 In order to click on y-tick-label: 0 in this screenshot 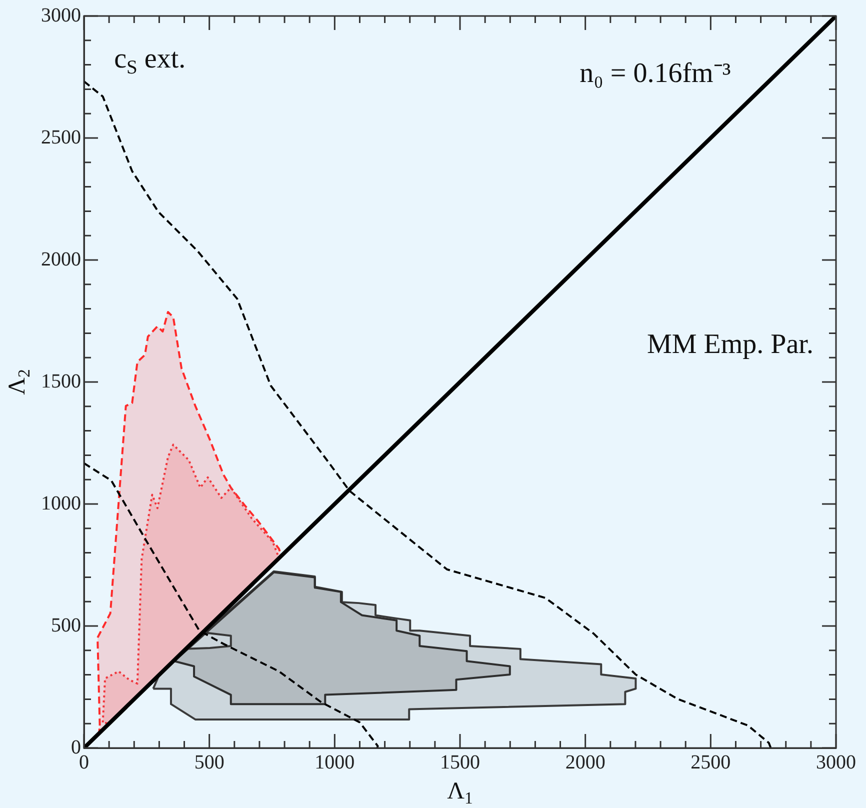, I will do `click(76, 747)`.